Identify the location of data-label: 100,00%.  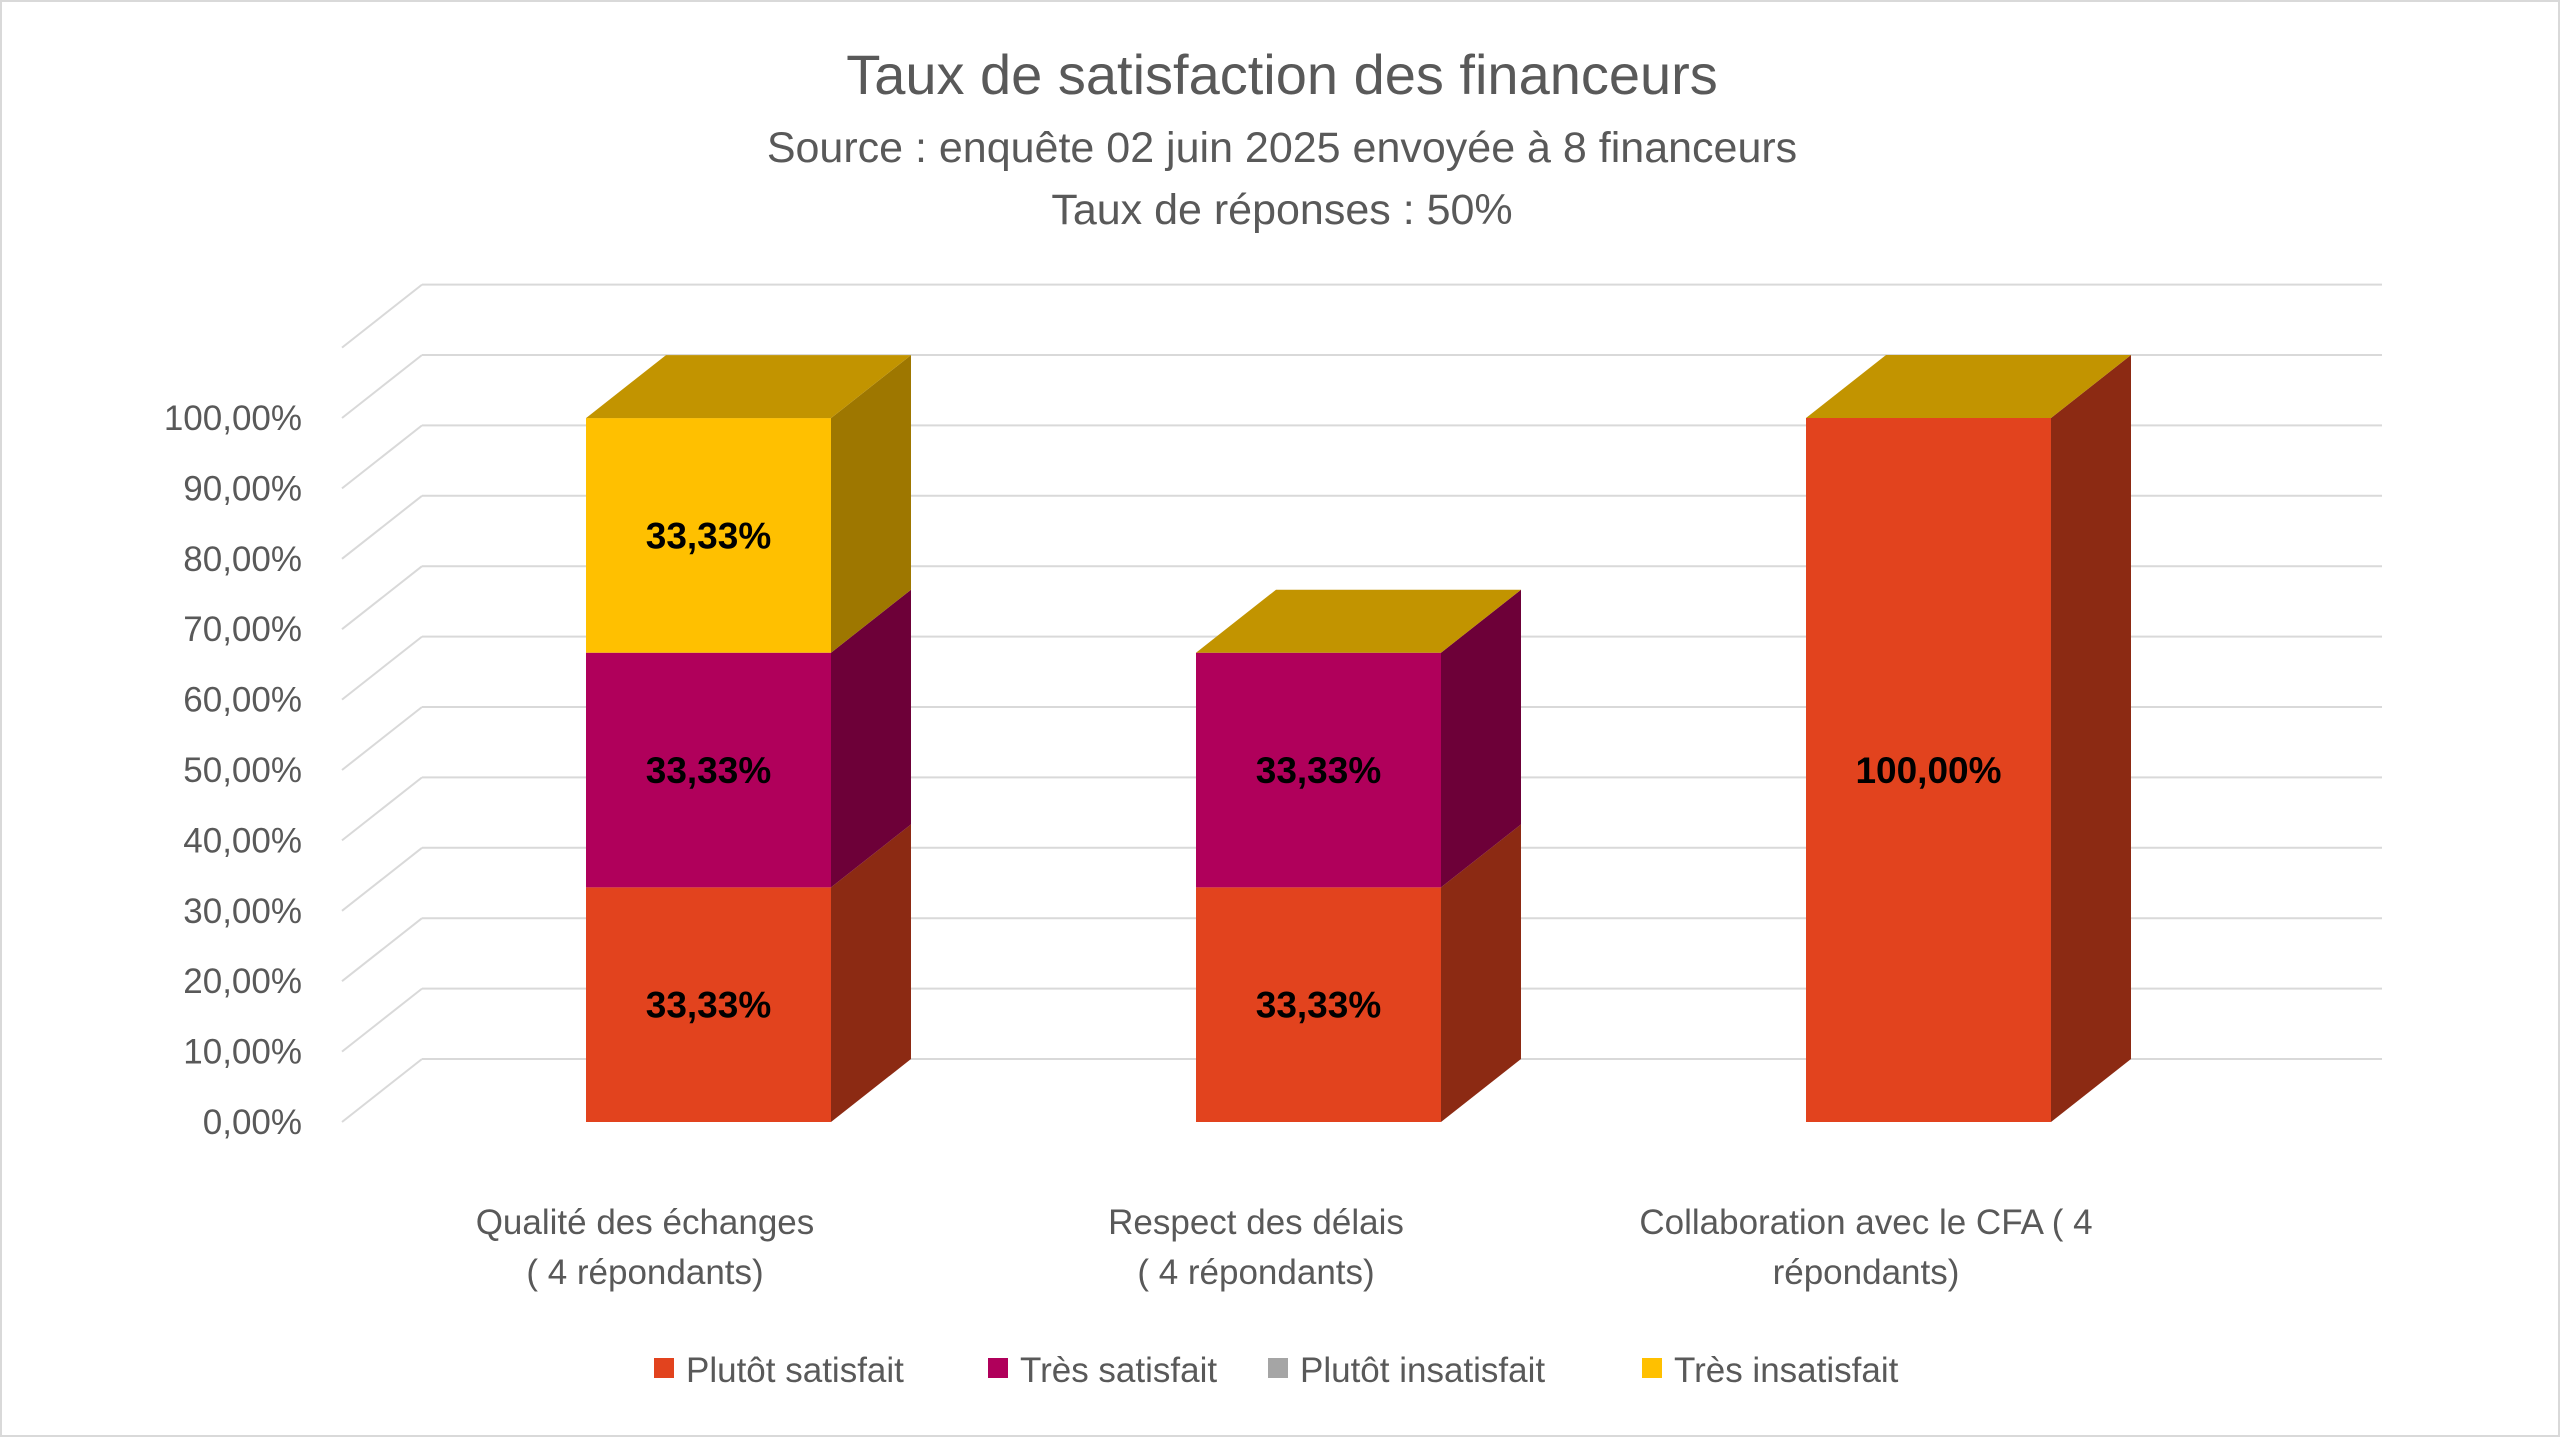
(1928, 770).